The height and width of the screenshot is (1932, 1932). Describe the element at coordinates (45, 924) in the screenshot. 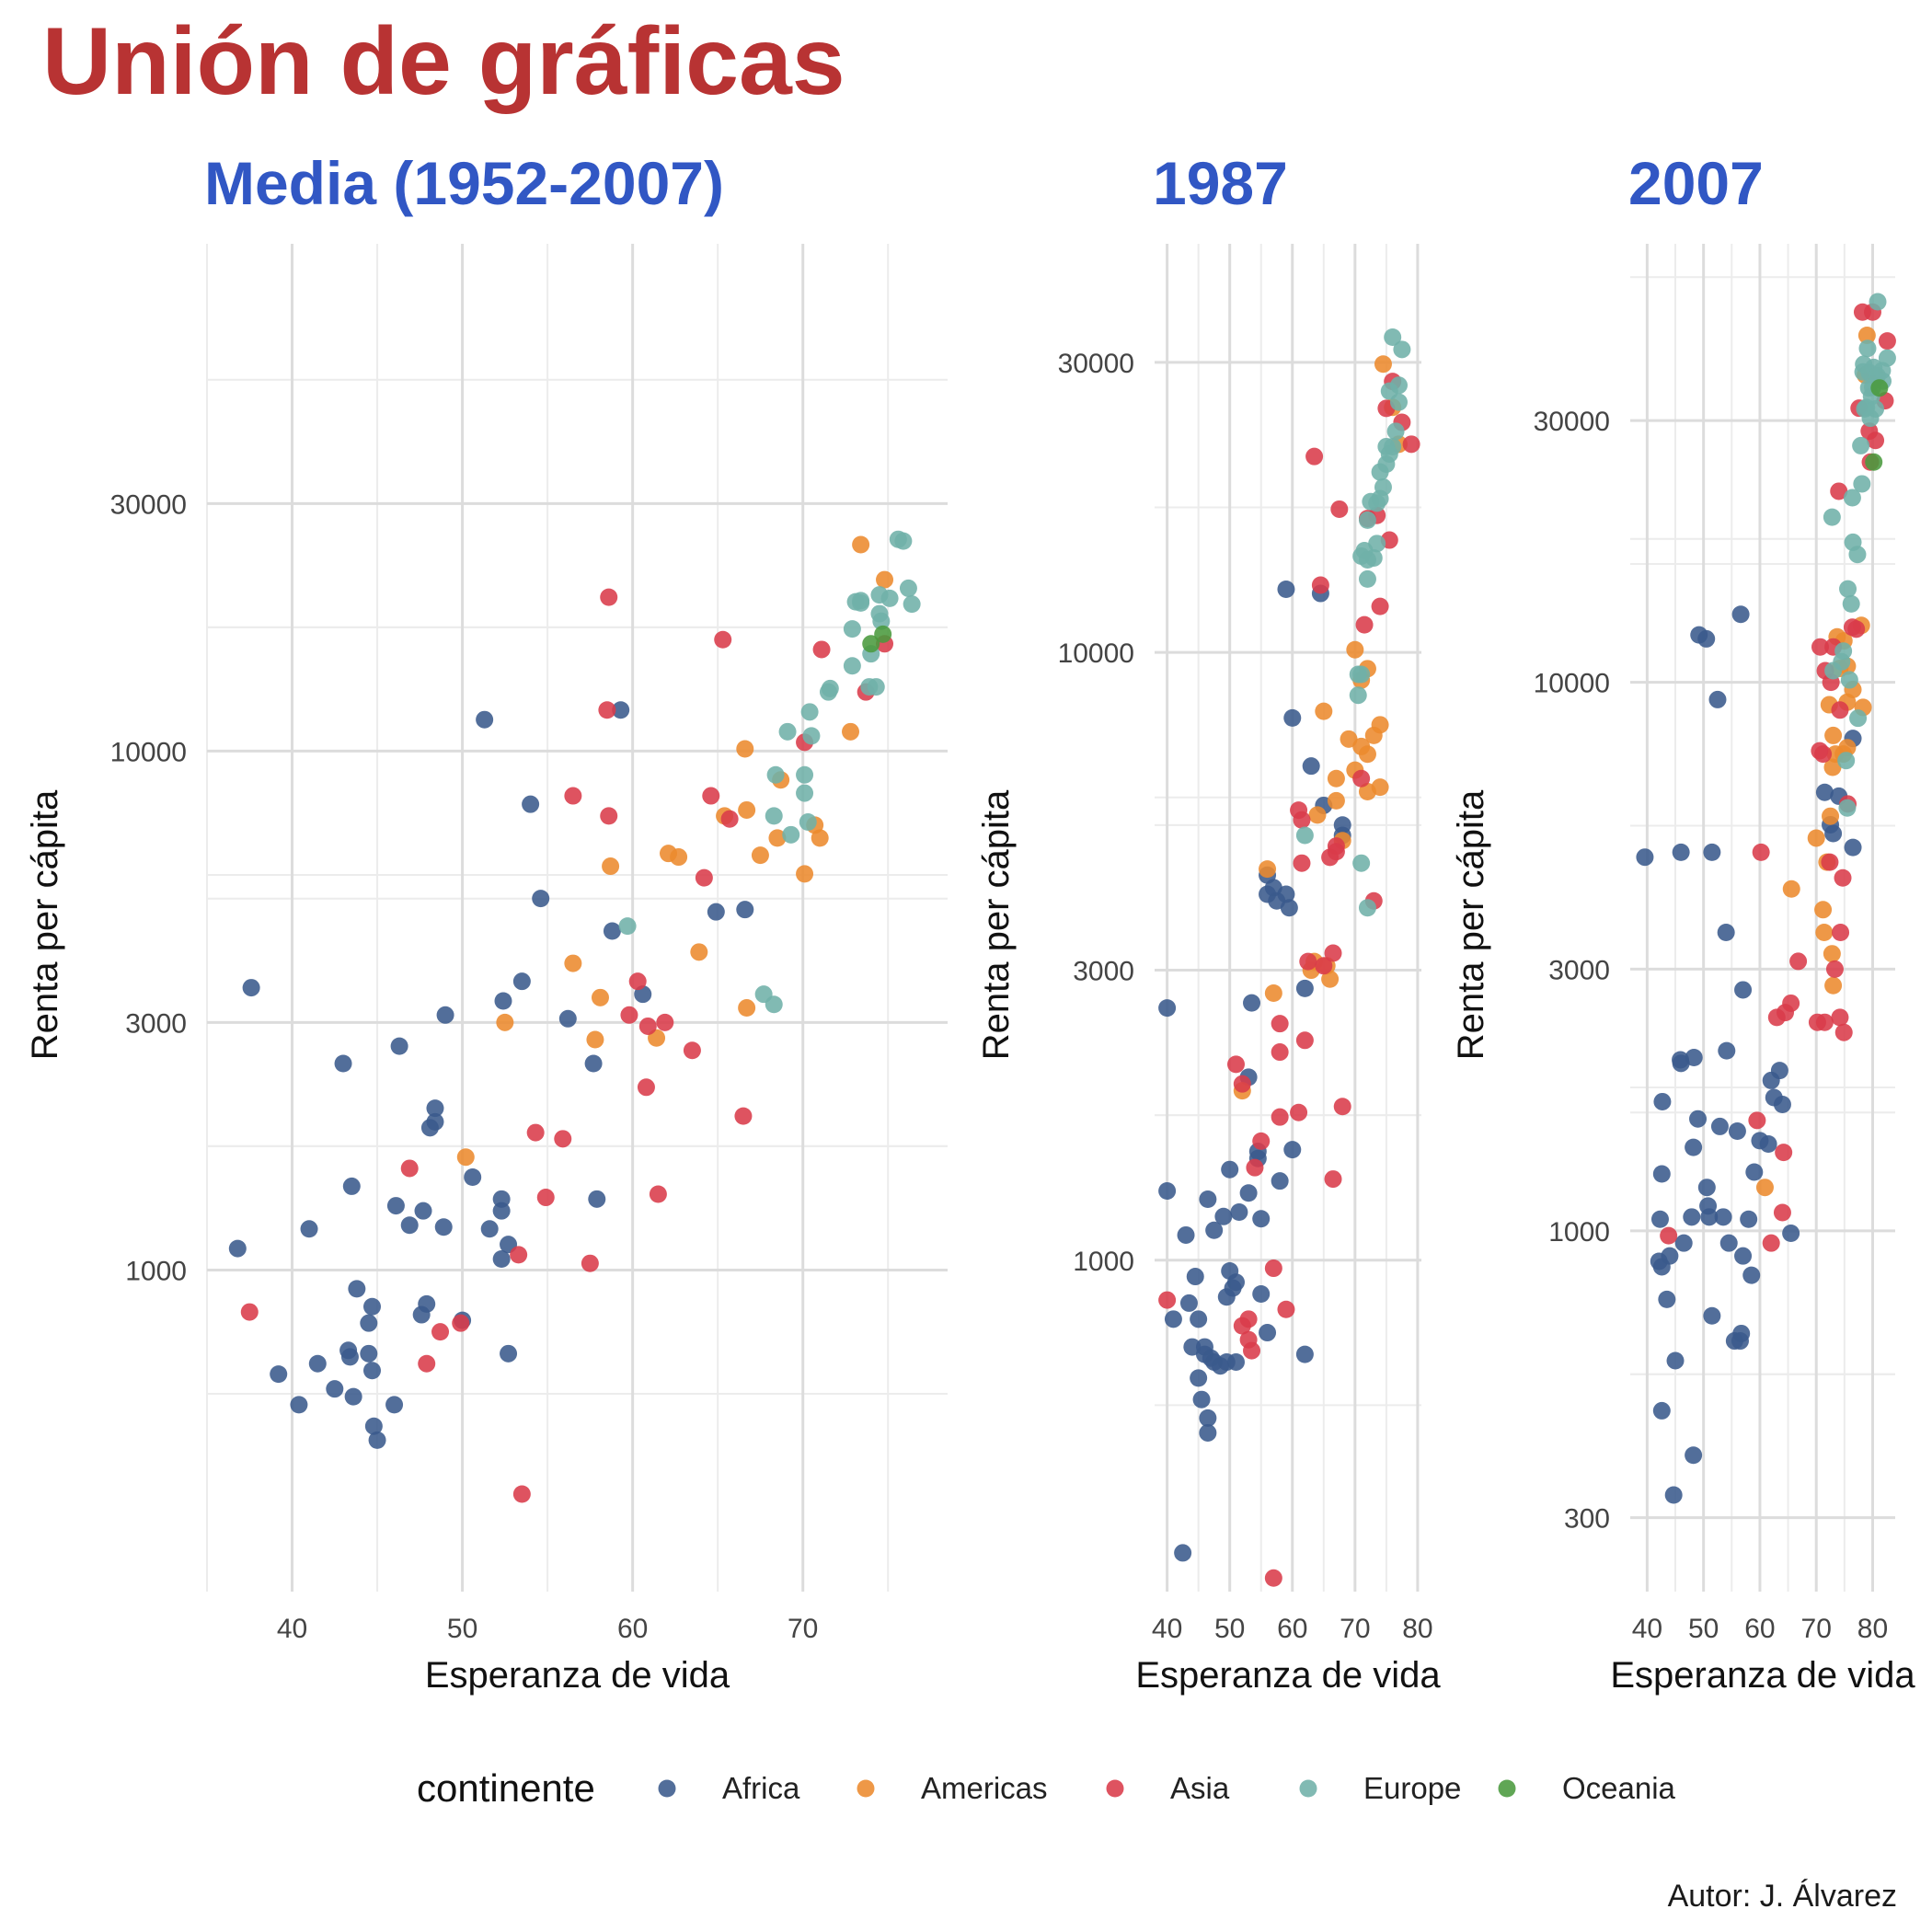

I see `y-axis-label: Renta per cápita` at that location.